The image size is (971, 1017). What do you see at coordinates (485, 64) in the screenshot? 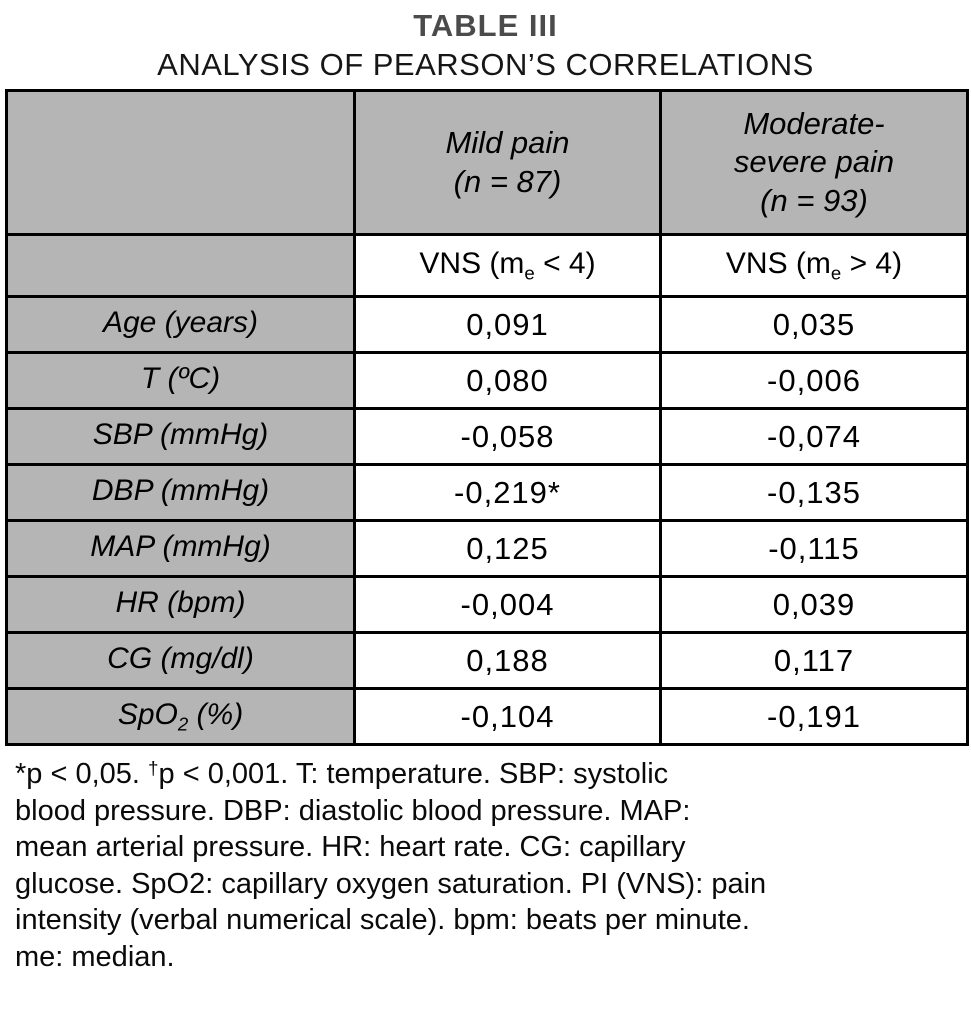
I see `table-caption: ANALYSIS OF PEARSON’S CORRELATIONS` at bounding box center [485, 64].